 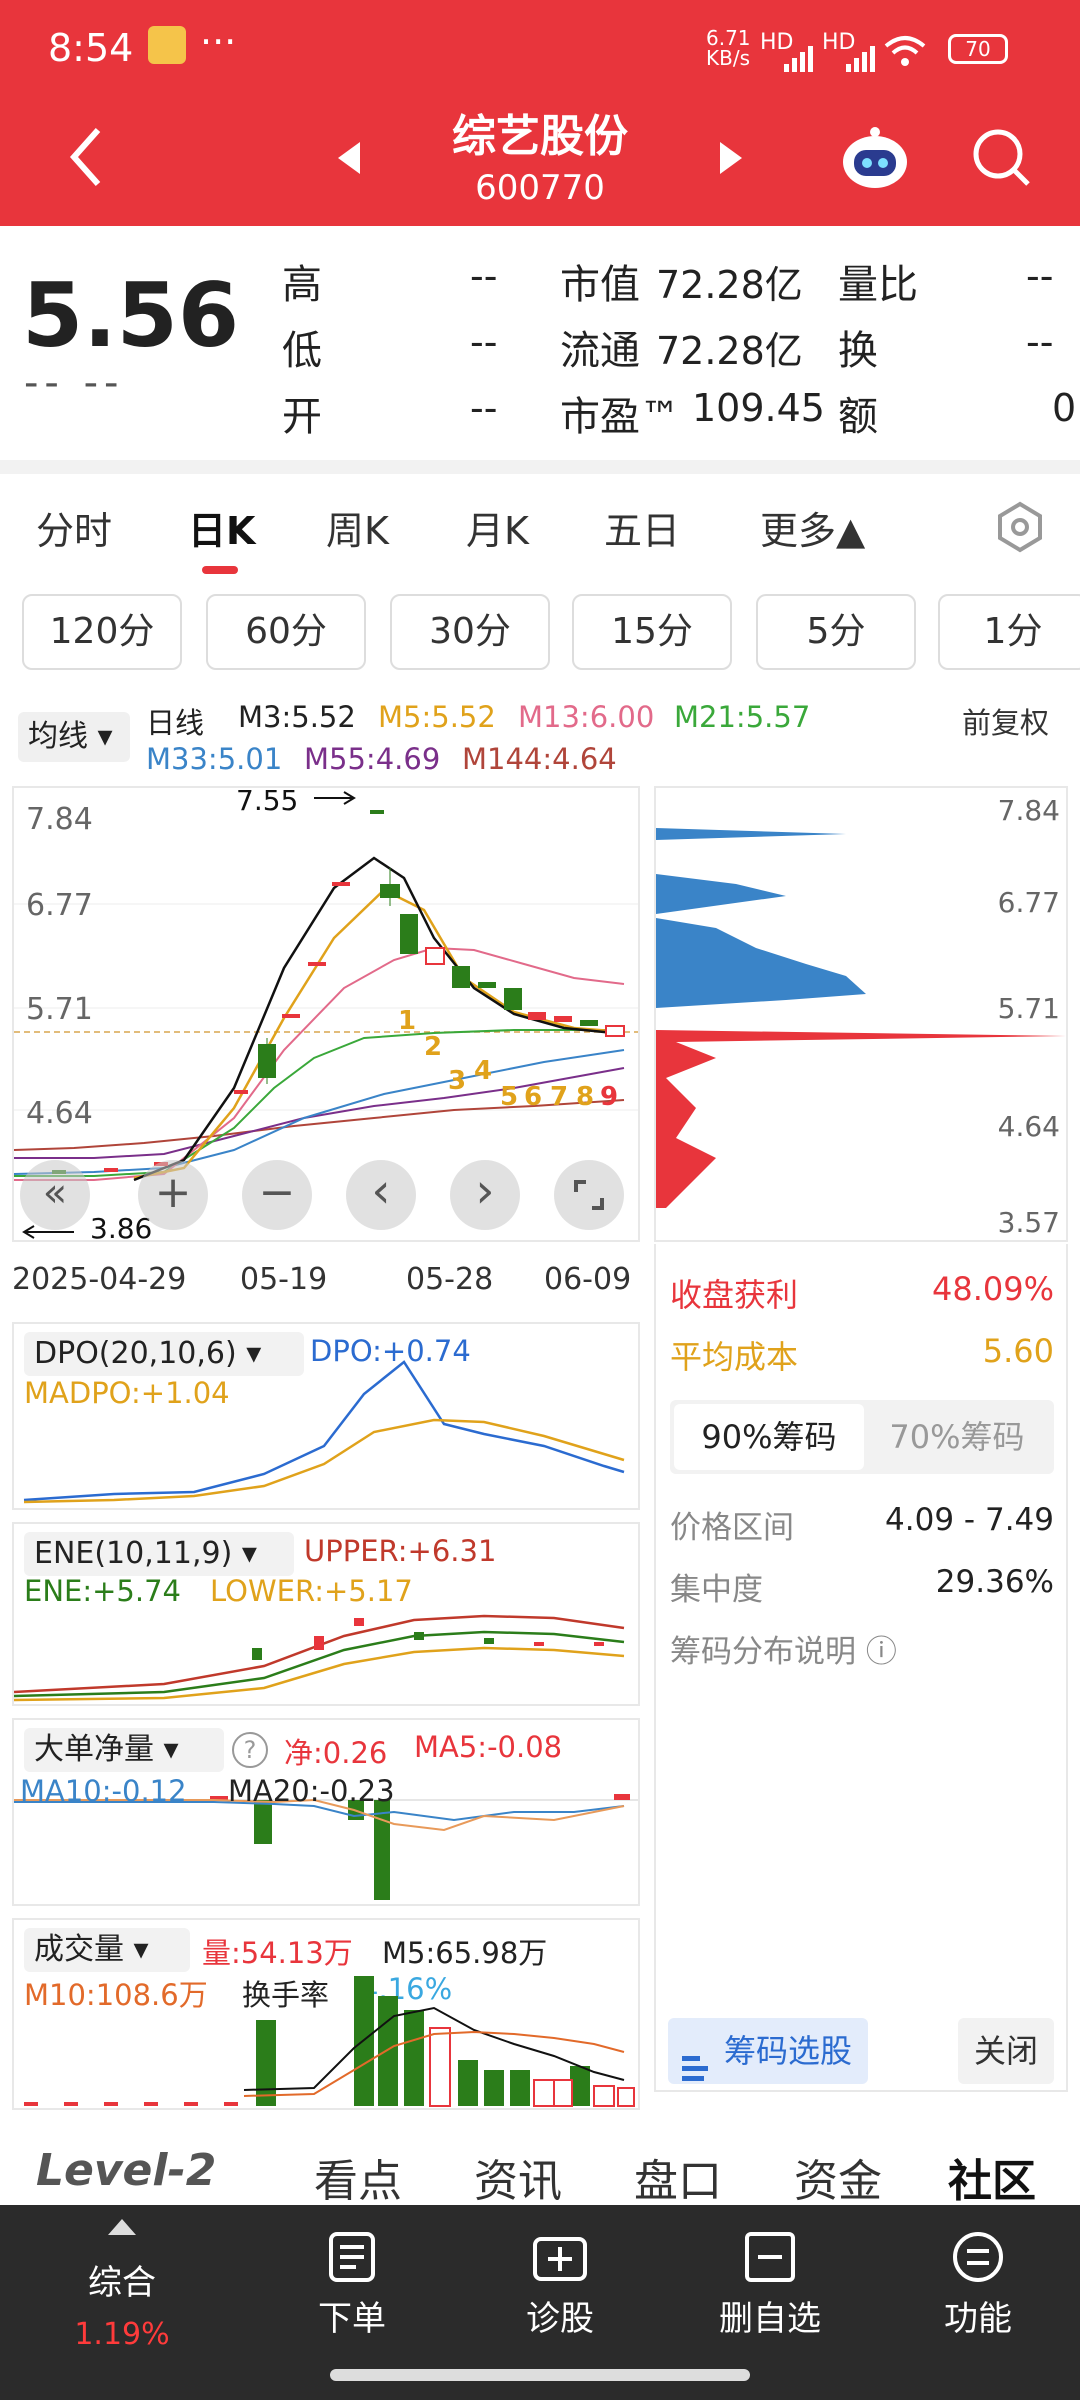 I want to click on nav-diagnose: 诊股, so click(x=560, y=2302).